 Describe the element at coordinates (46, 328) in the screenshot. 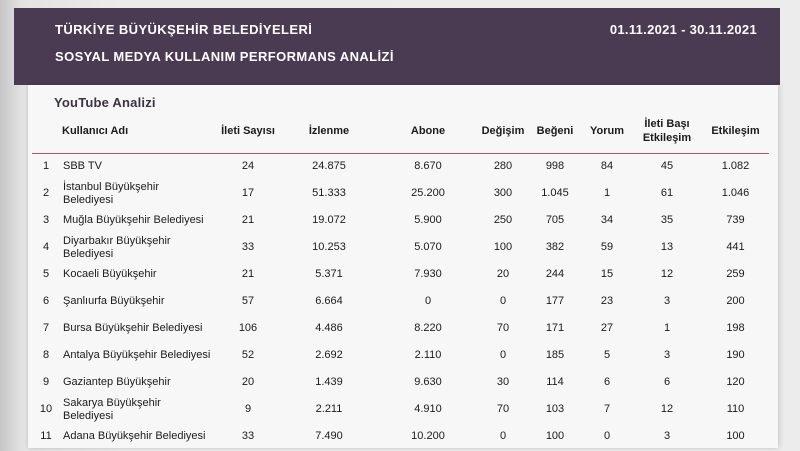

I see `row-rank: 7` at that location.